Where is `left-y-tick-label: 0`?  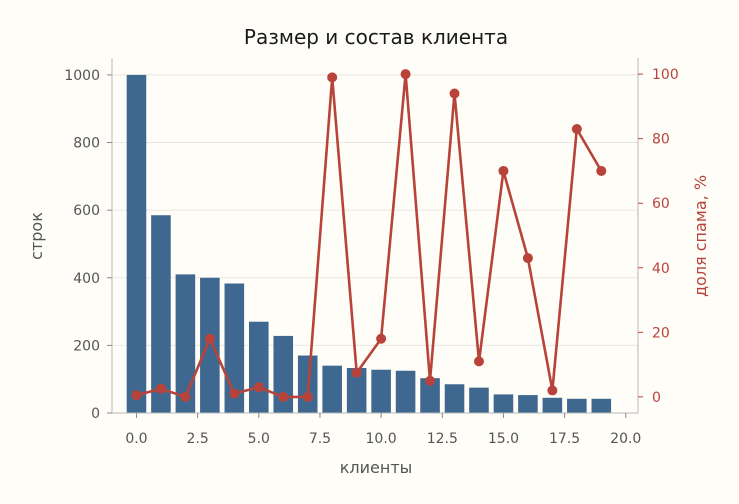 left-y-tick-label: 0 is located at coordinates (95, 414).